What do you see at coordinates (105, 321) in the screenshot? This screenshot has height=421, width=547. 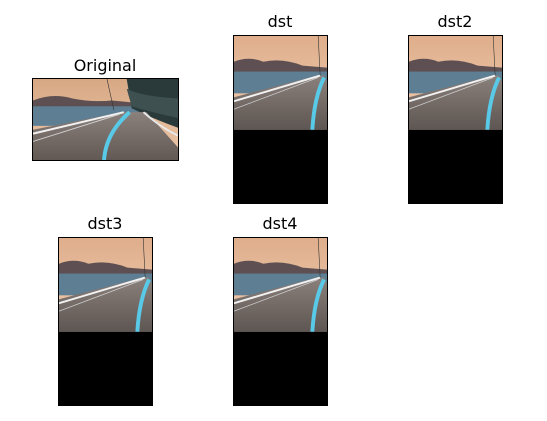 I see `image-dst3` at bounding box center [105, 321].